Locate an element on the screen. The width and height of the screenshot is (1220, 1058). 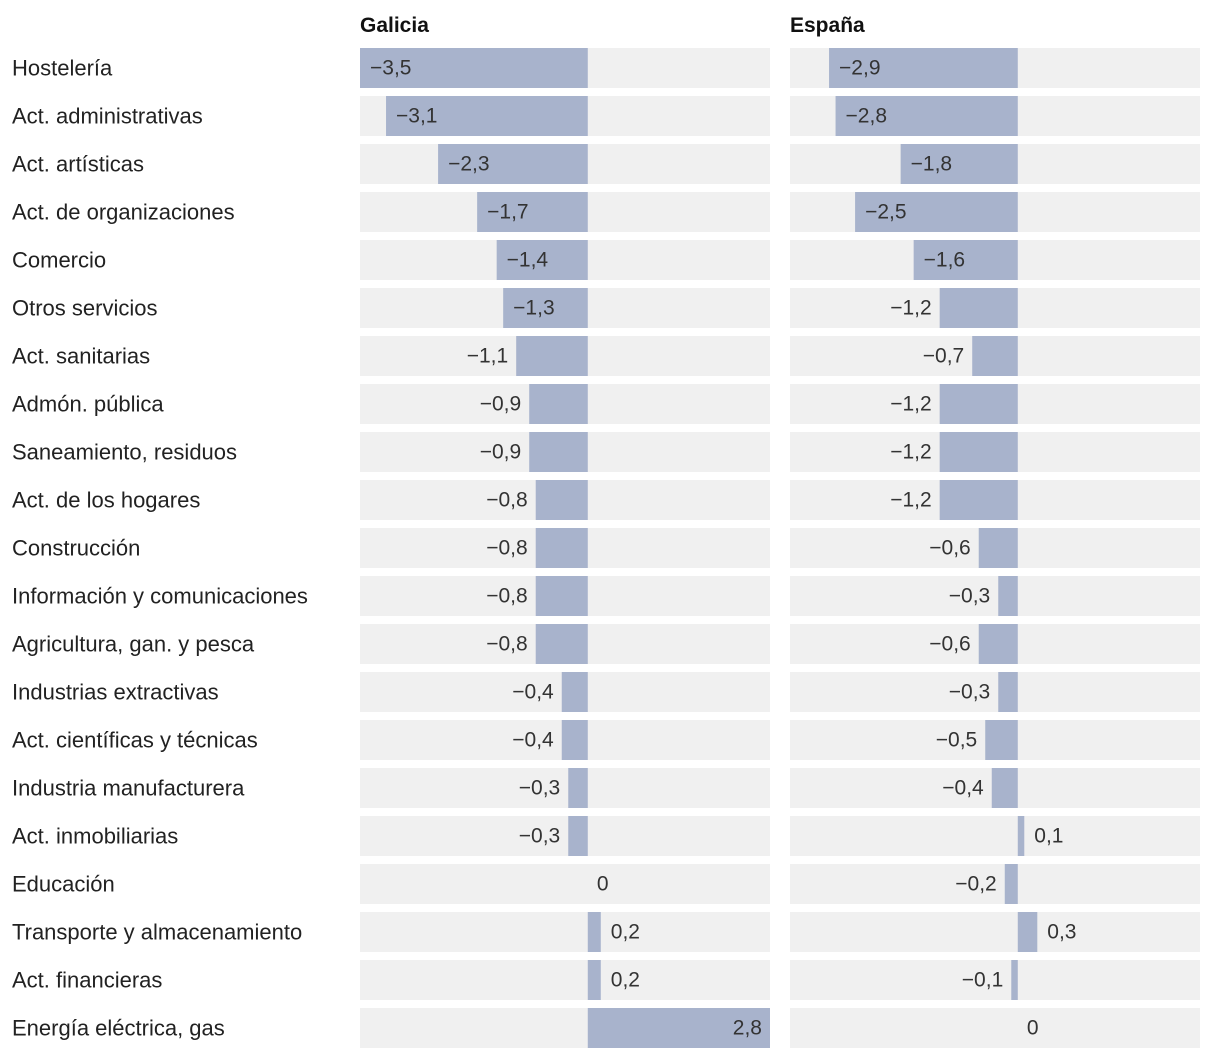
category-label: Construcción is located at coordinates (76, 548).